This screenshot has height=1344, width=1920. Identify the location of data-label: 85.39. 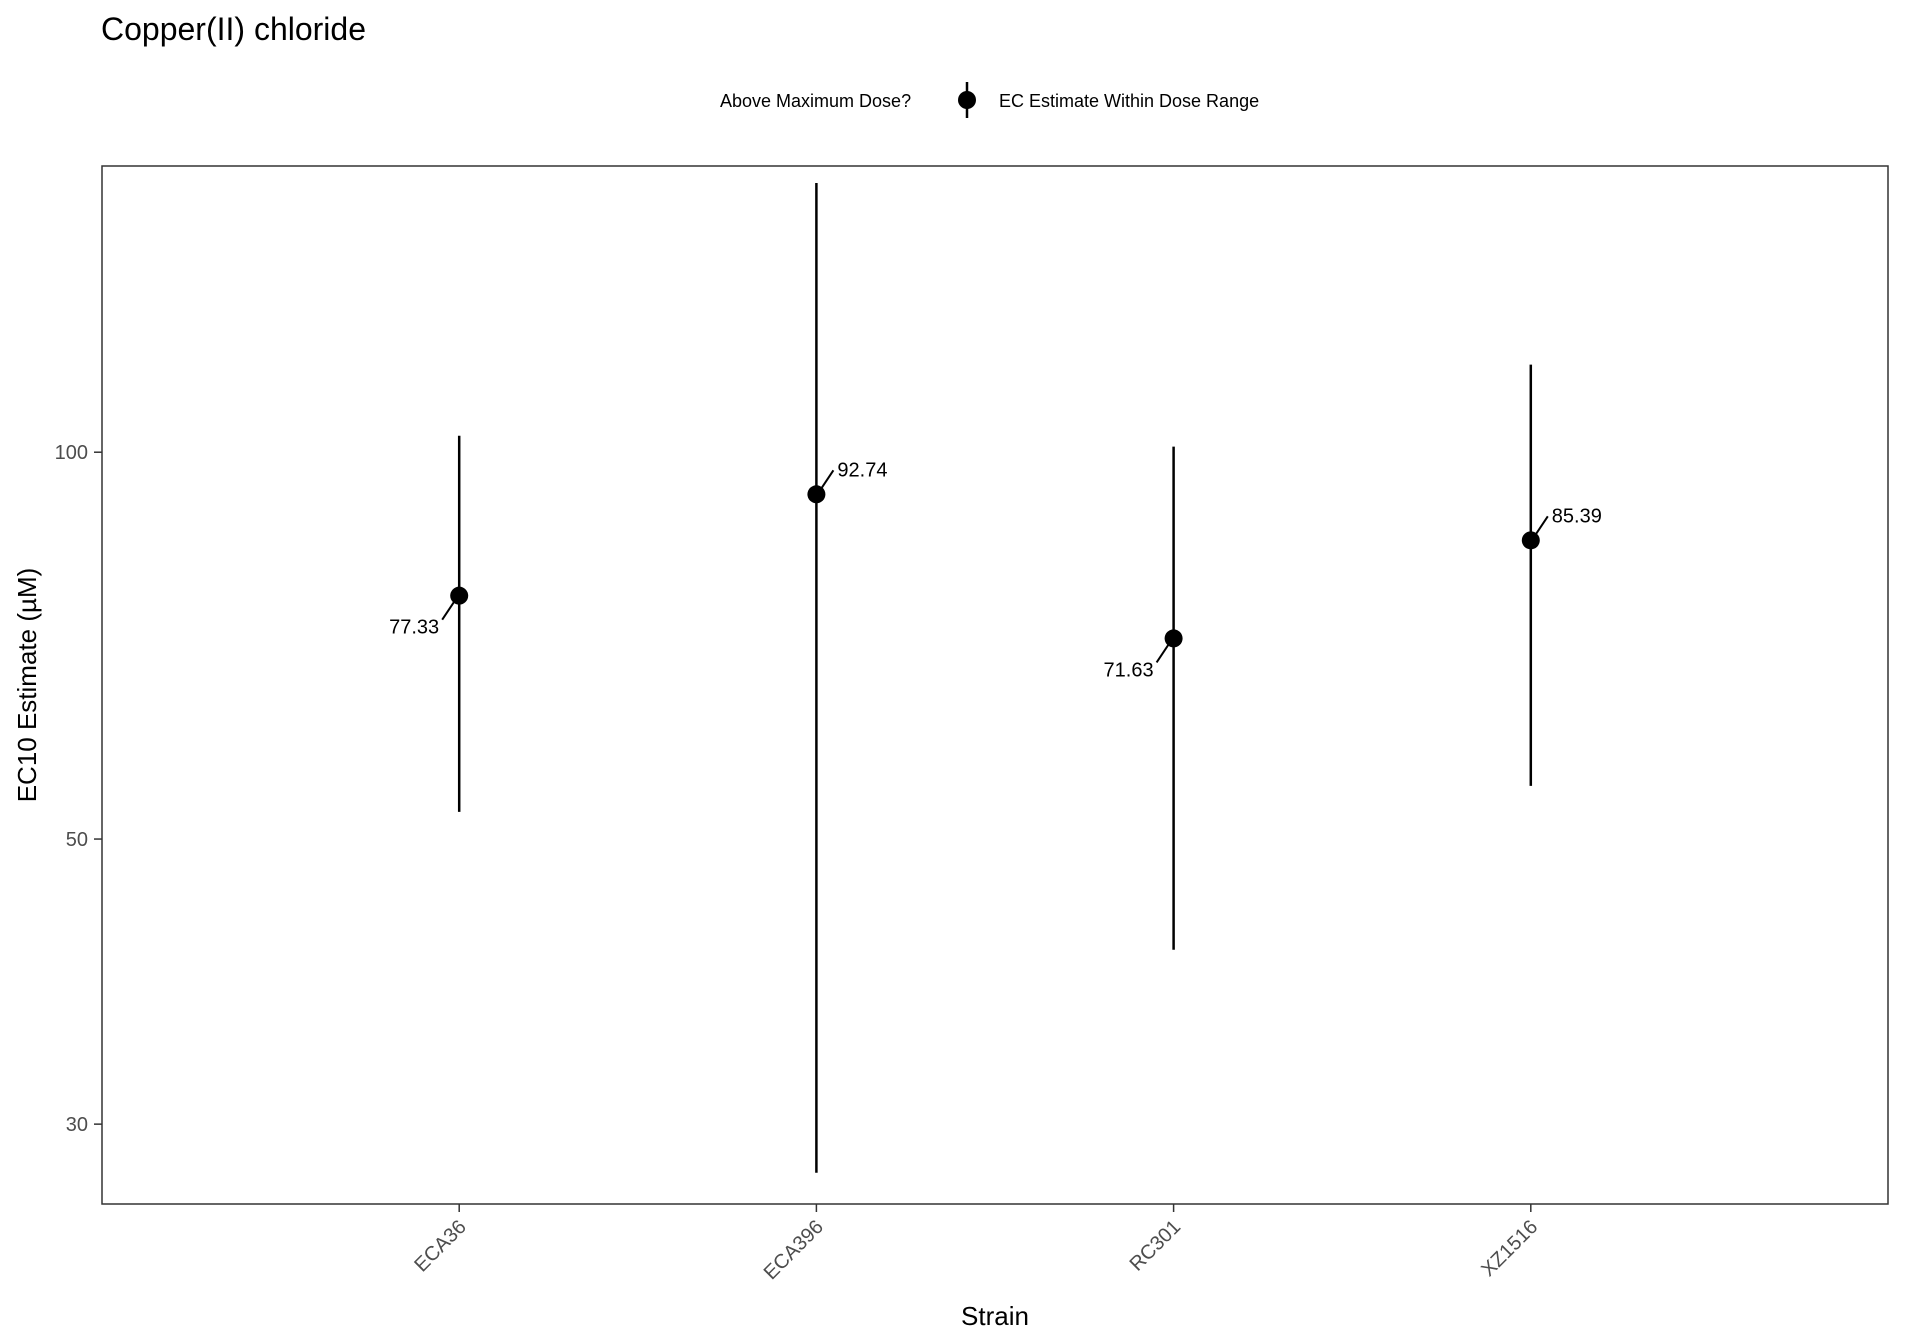
(1577, 516).